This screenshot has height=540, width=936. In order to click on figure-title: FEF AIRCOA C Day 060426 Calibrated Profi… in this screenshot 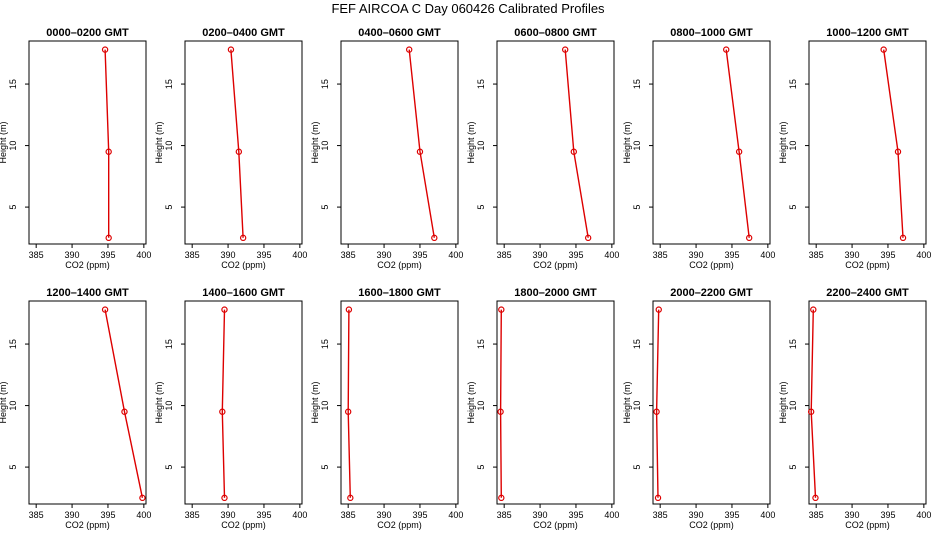, I will do `click(468, 8)`.